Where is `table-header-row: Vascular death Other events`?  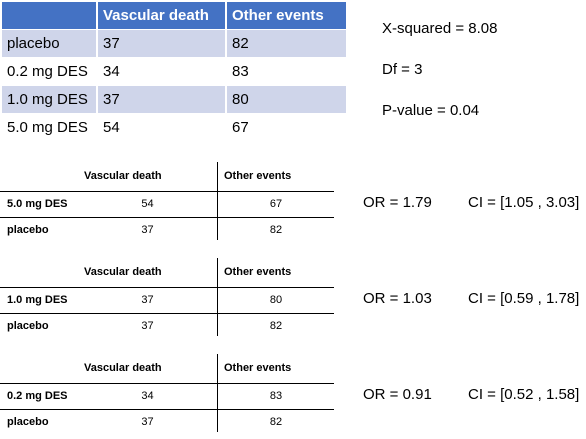 table-header-row: Vascular death Other events is located at coordinates (174, 16).